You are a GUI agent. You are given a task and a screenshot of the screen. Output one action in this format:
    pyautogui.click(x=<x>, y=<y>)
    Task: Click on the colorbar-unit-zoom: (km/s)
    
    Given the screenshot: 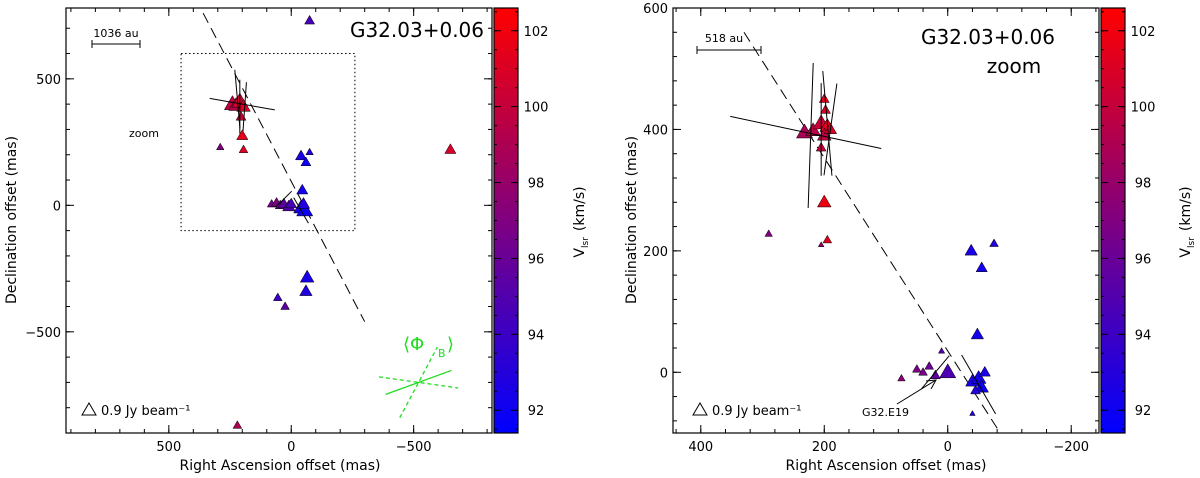 What is the action you would take?
    pyautogui.click(x=1186, y=208)
    